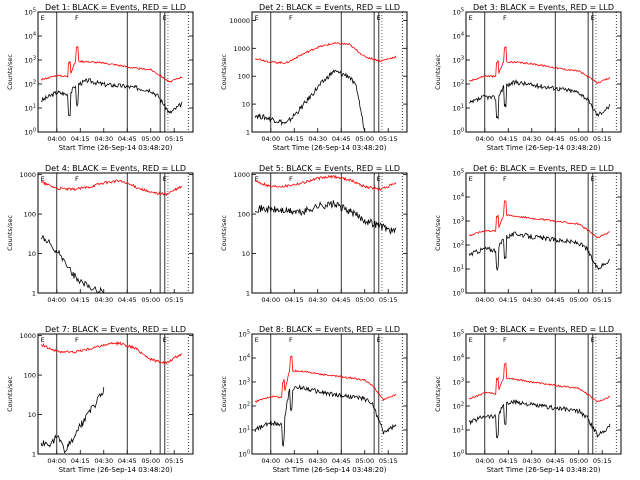  Describe the element at coordinates (543, 168) in the screenshot. I see `panel-title: Det 6: BLACK = Events, RED = LLD` at that location.